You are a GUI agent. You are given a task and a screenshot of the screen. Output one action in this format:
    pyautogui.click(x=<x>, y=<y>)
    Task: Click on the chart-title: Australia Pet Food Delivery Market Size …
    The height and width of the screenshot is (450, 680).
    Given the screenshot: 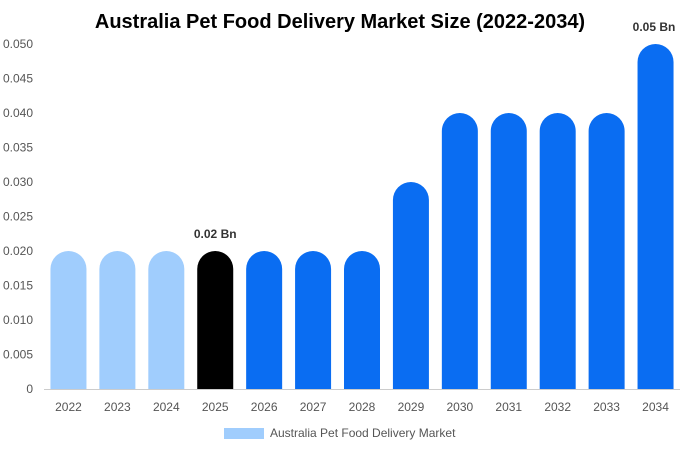 What is the action you would take?
    pyautogui.click(x=340, y=22)
    